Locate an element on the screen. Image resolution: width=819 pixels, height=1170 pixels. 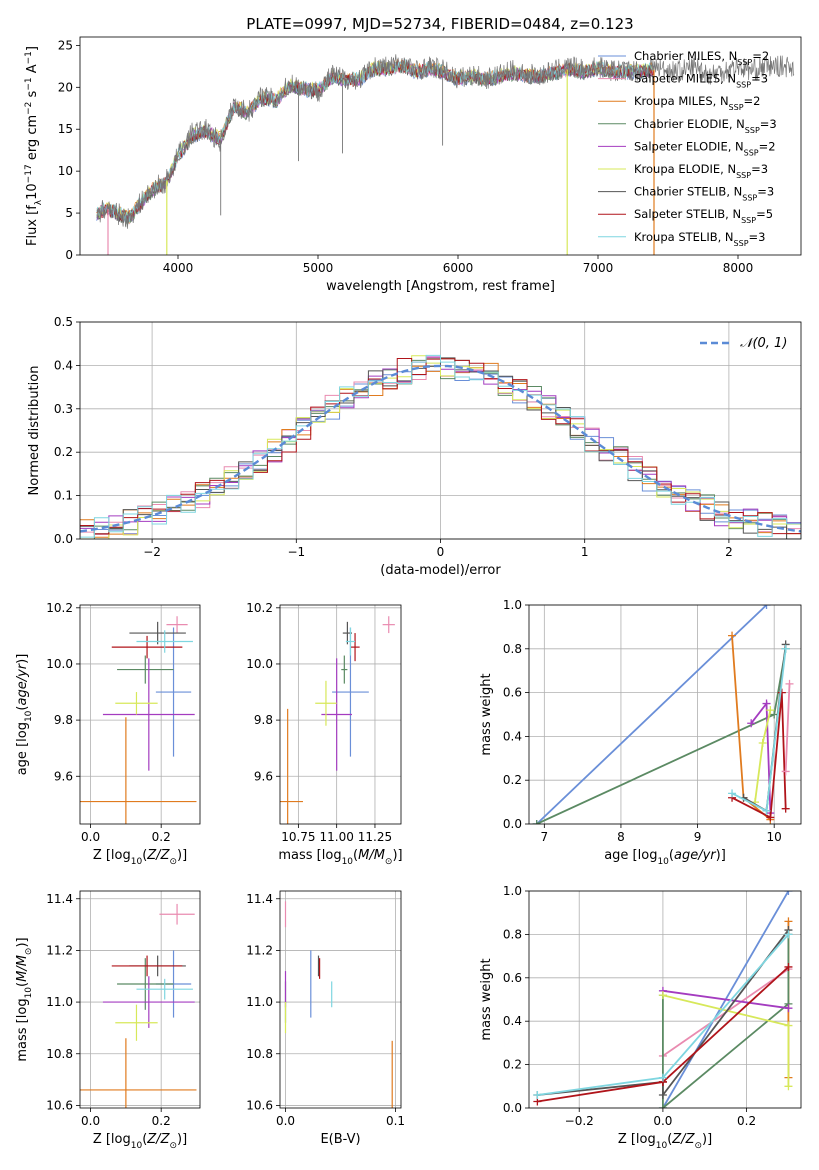
legend-label: Chabrier ELODIE, NSSP=3 is located at coordinates (705, 126).